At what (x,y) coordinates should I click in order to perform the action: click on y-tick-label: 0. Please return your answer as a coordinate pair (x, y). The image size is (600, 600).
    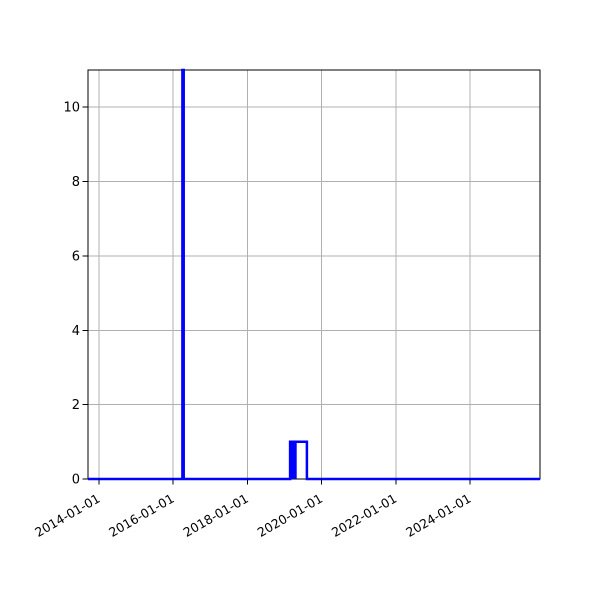
    Looking at the image, I should click on (76, 480).